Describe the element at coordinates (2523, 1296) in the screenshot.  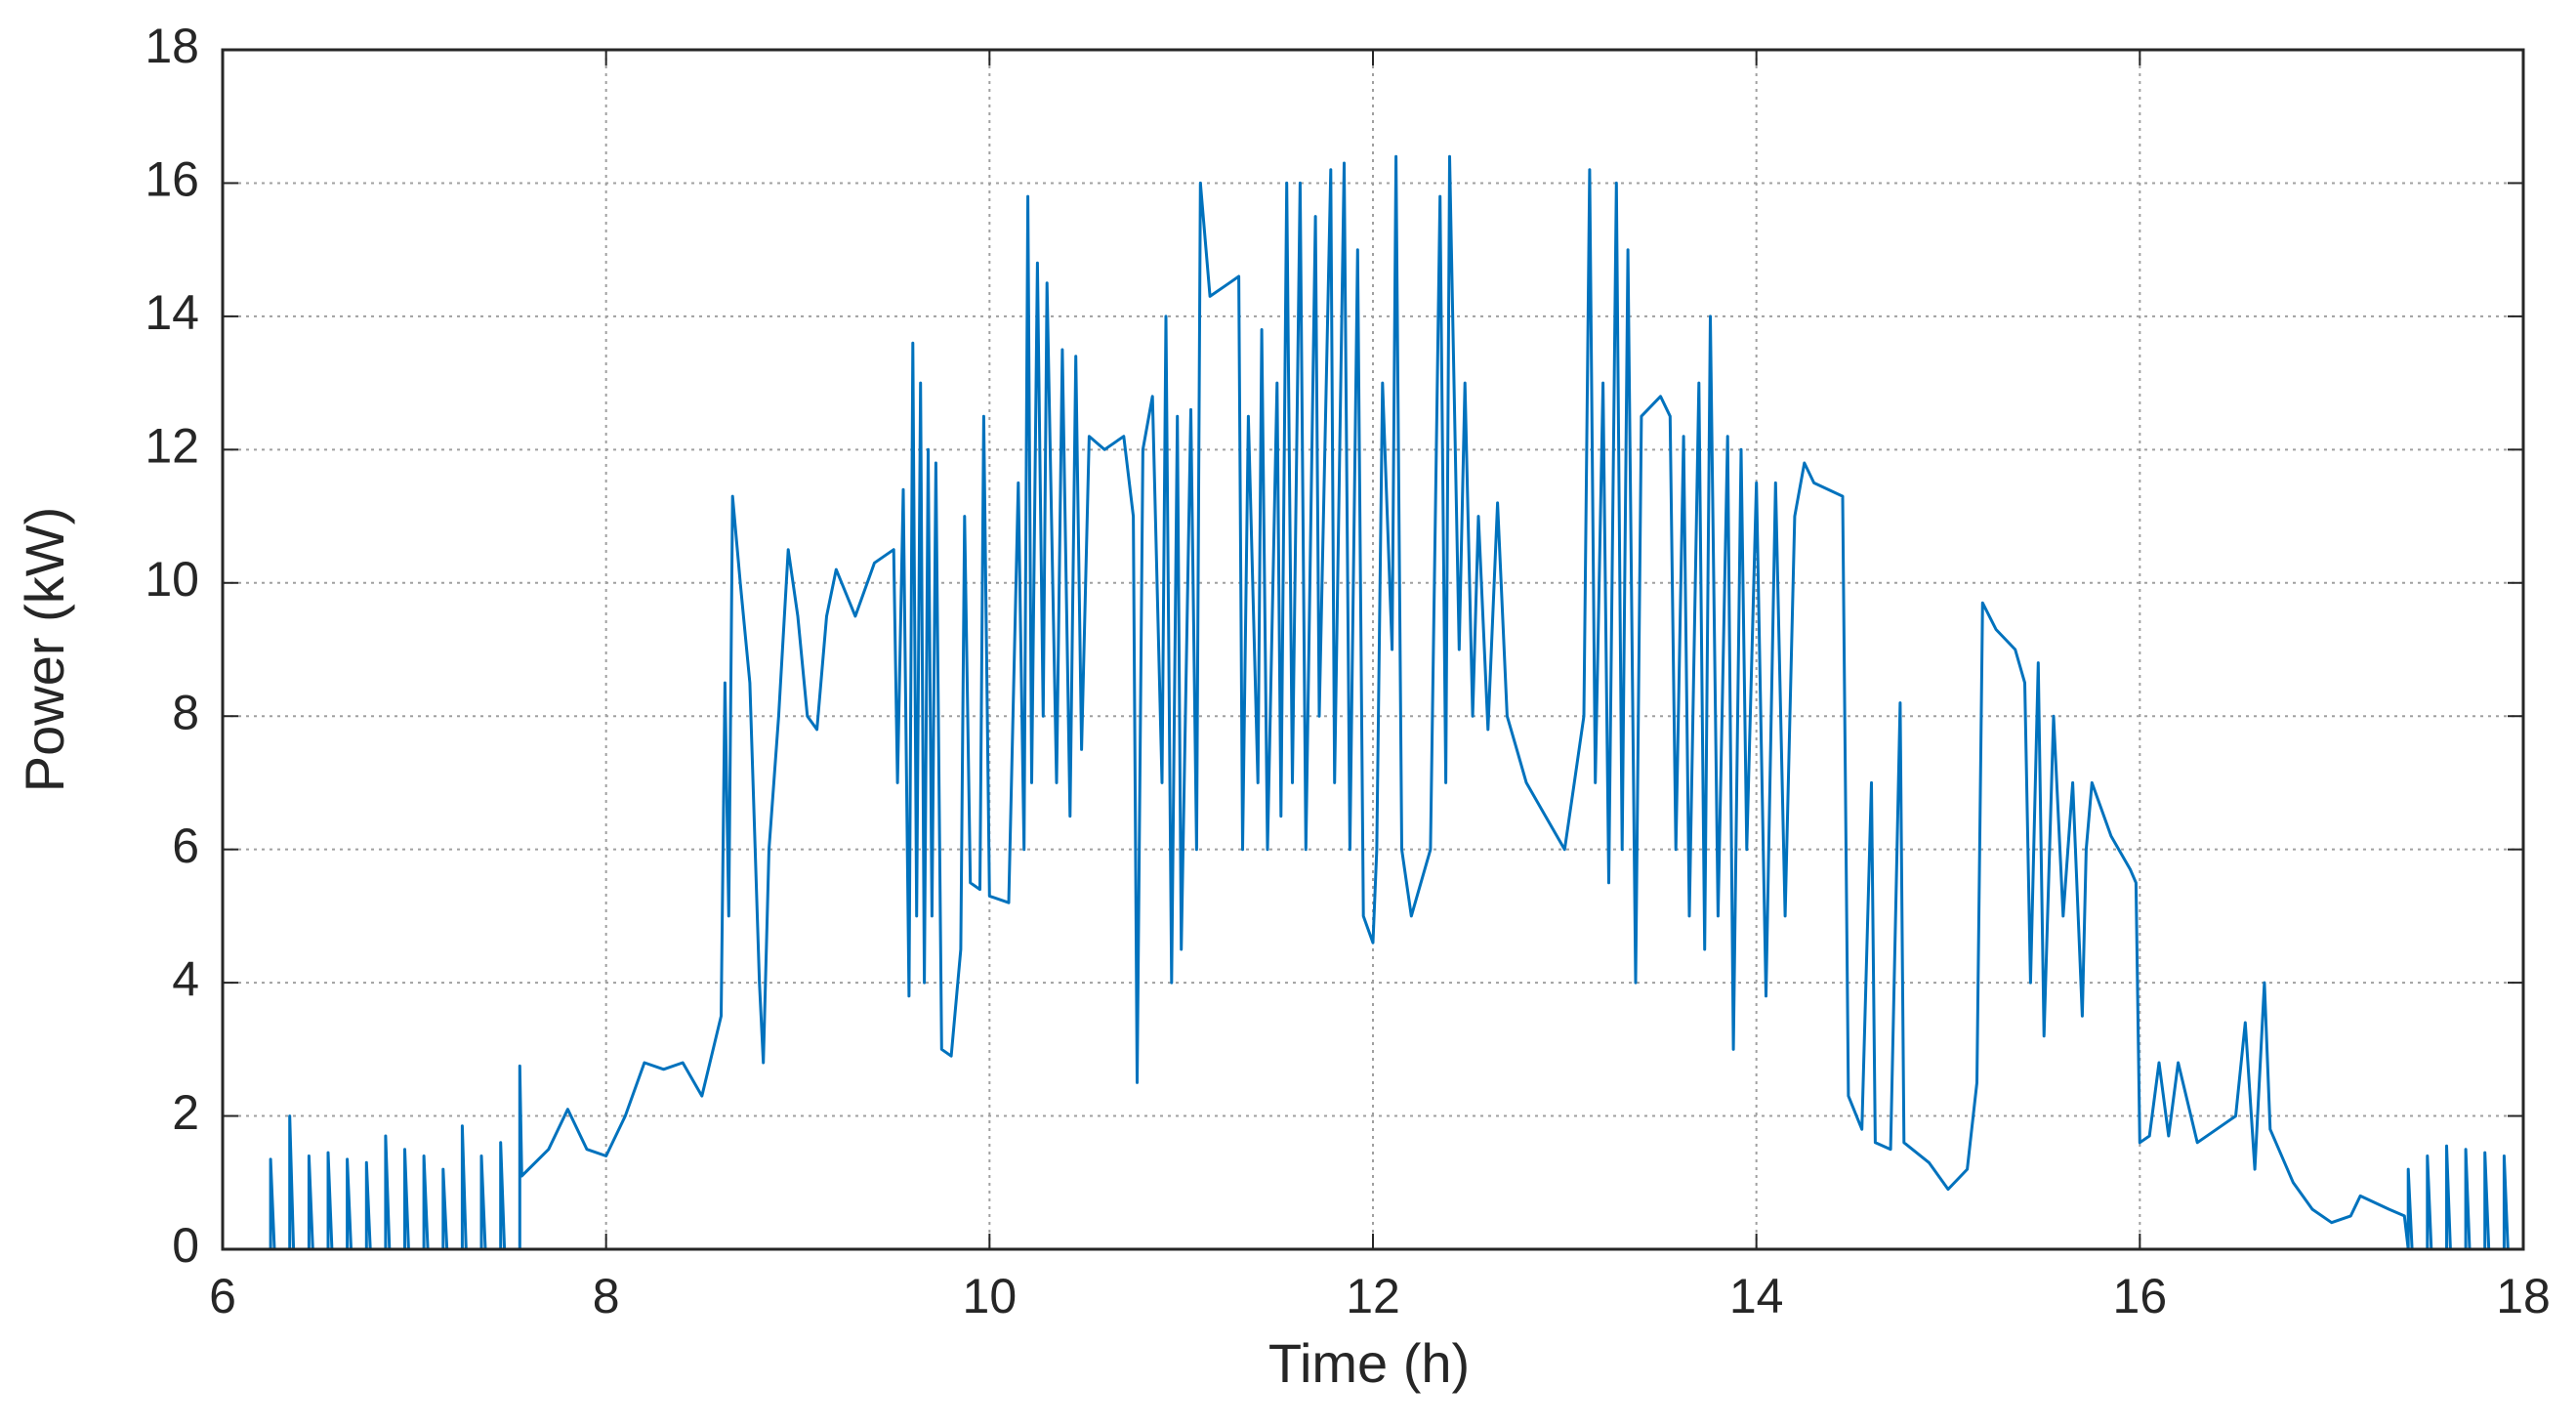
I see `x-tick-label: 18` at that location.